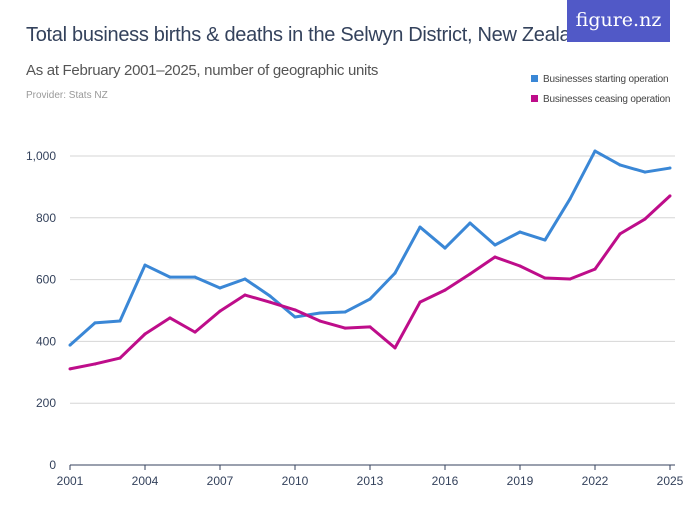 This screenshot has width=700, height=525. Describe the element at coordinates (46, 218) in the screenshot. I see `y-tick-label: 800` at that location.